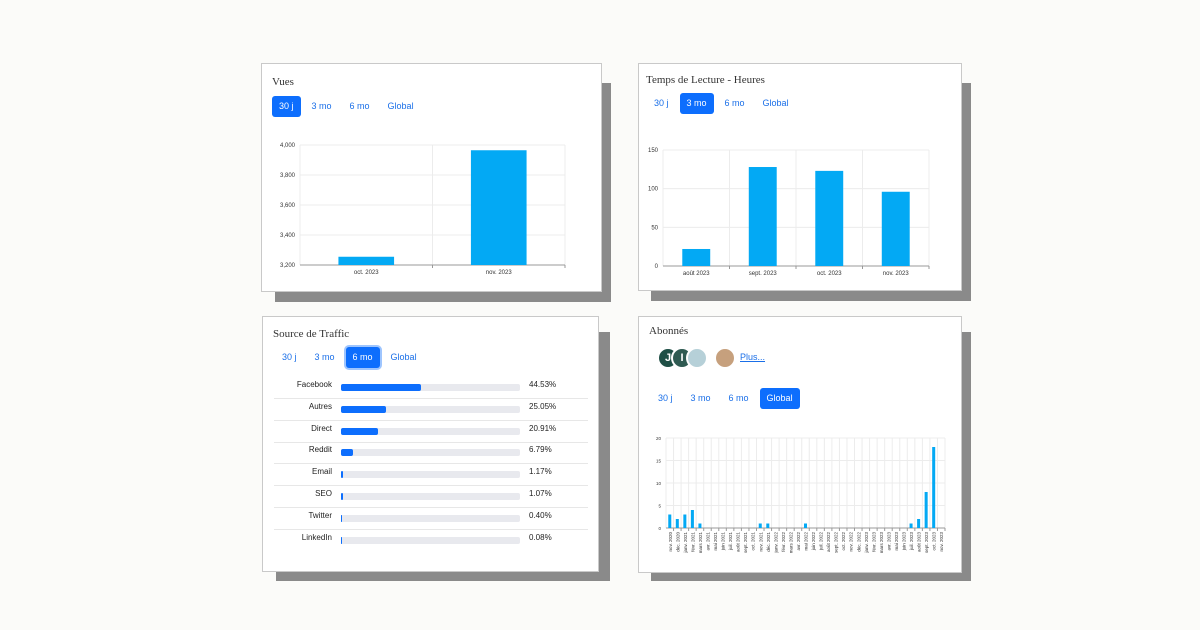 This screenshot has width=1200, height=630. Describe the element at coordinates (362, 357) in the screenshot. I see `traffic-tab-6mo: 6 mo` at that location.